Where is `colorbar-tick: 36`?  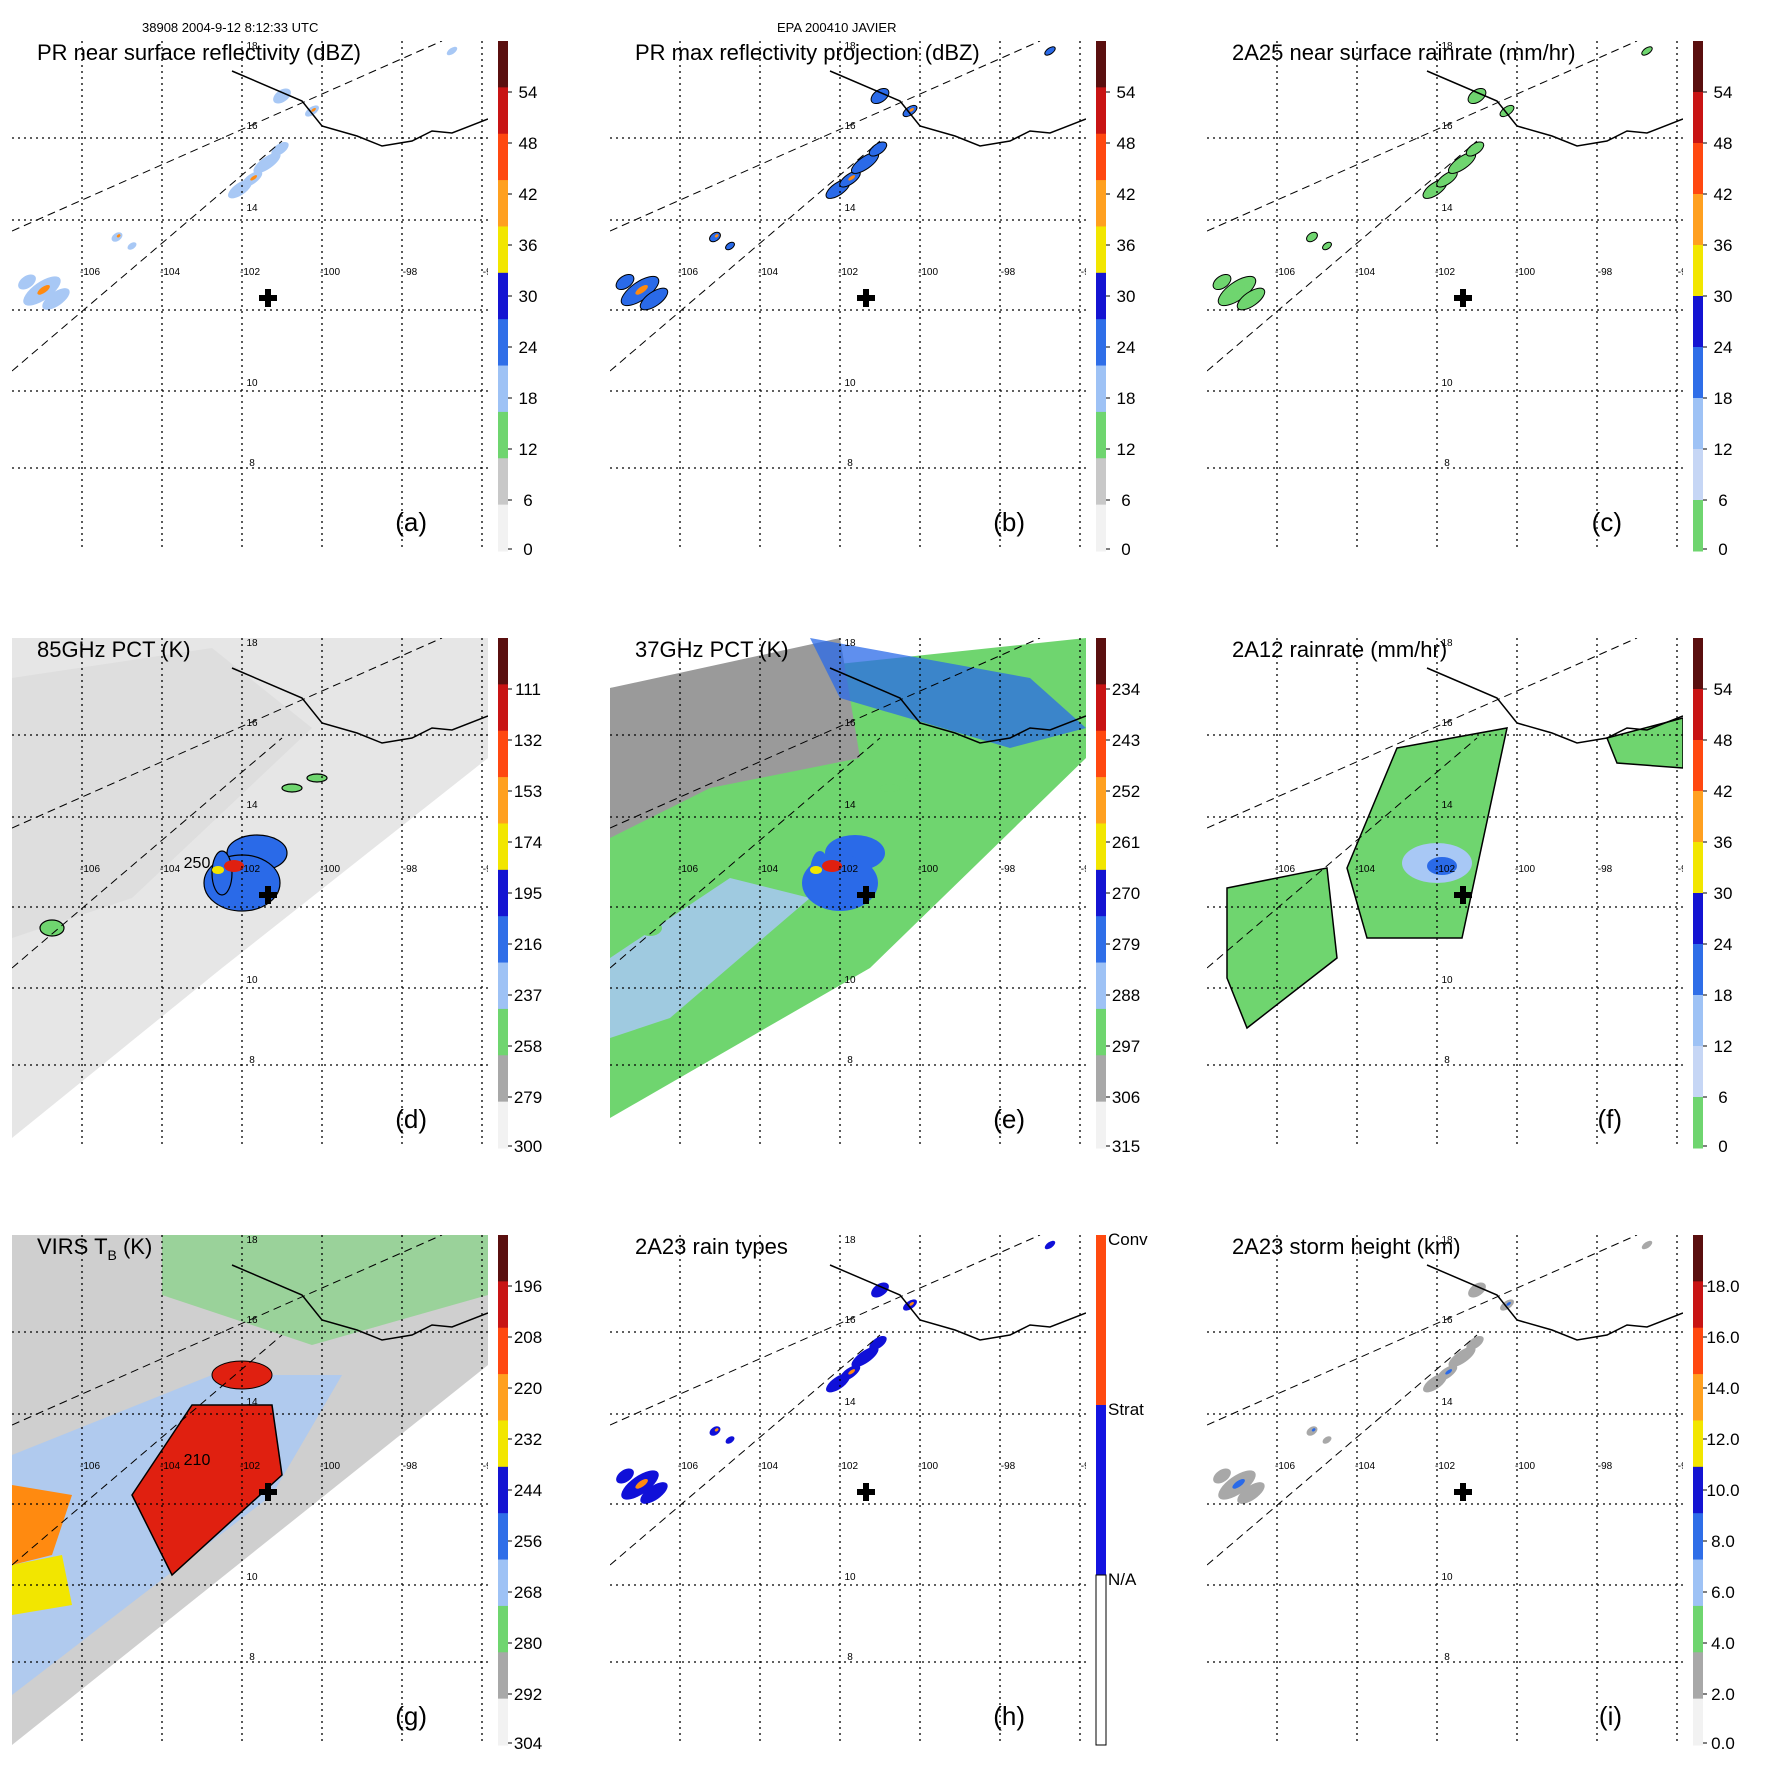 colorbar-tick: 36 is located at coordinates (1723, 245).